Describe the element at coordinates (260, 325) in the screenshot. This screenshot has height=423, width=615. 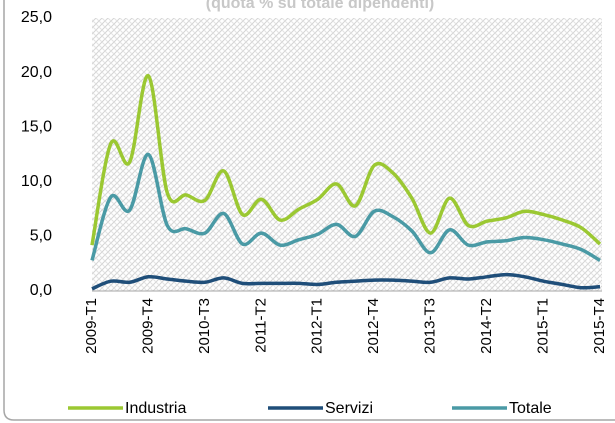
I see `x-tick-label: 2011-T2` at that location.